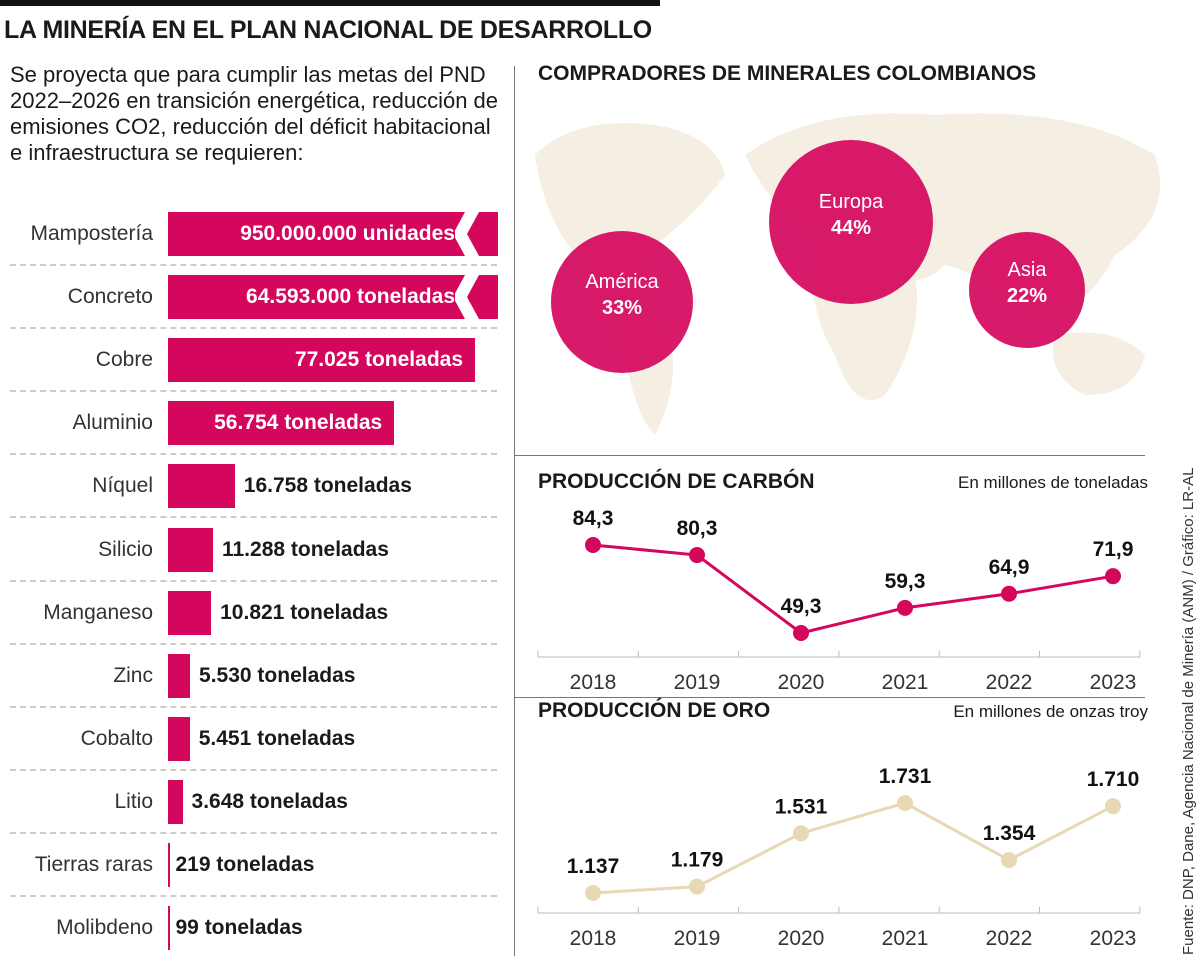  I want to click on bar-value: 219 toneladas, so click(245, 864).